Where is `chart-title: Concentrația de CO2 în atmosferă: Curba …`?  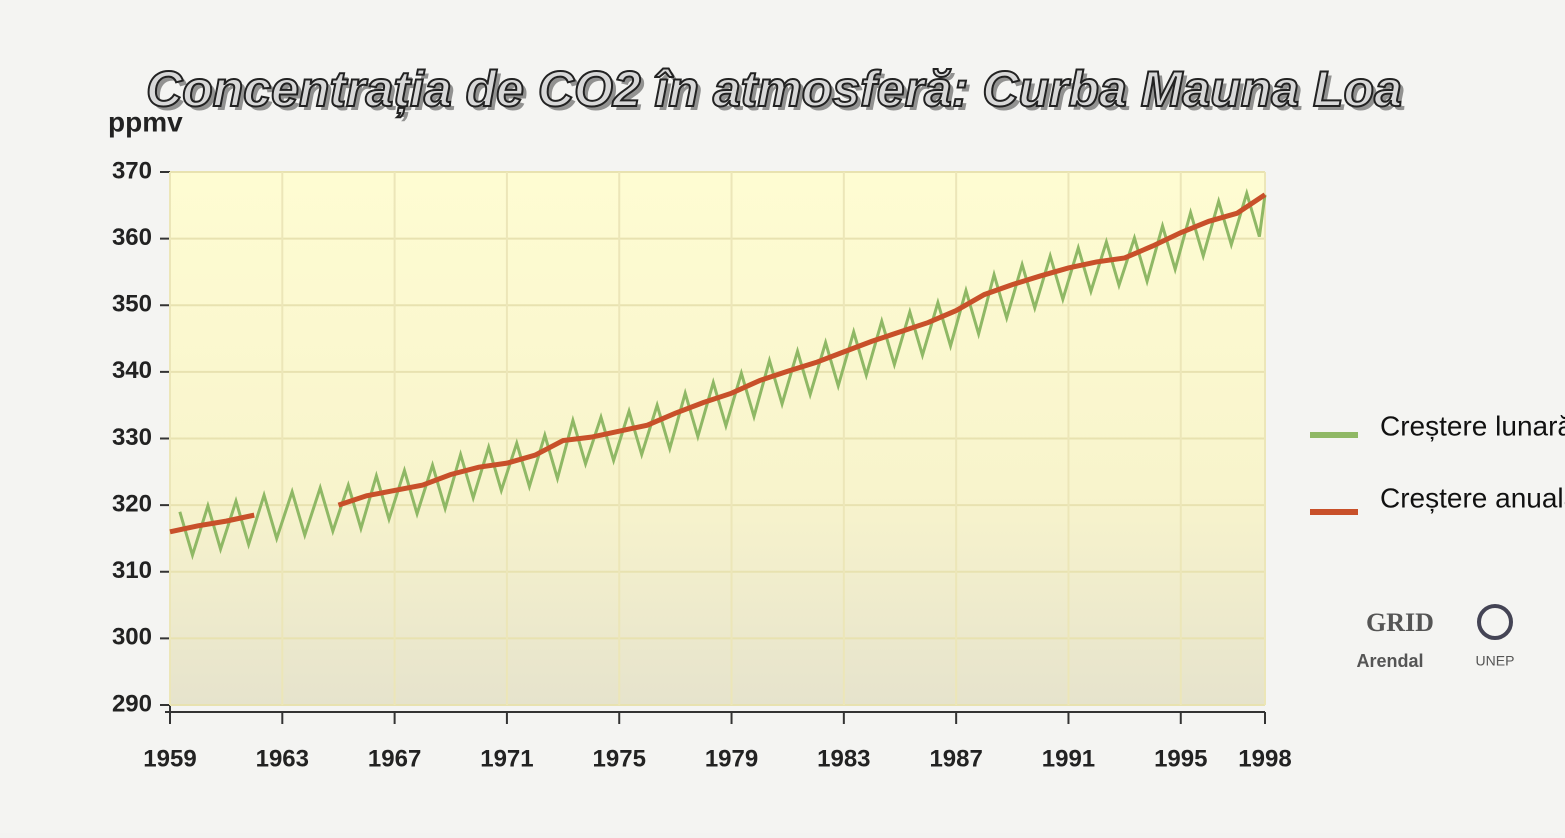 chart-title: Concentrația de CO2 în atmosferă: Curba … is located at coordinates (774, 89).